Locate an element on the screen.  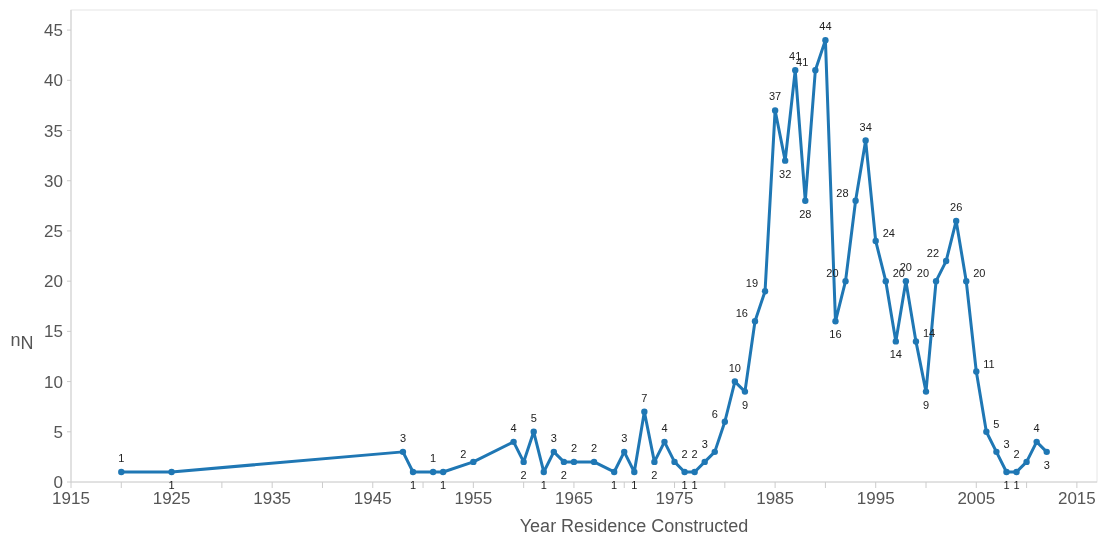
y-tick-label: 15 is located at coordinates (53, 332).